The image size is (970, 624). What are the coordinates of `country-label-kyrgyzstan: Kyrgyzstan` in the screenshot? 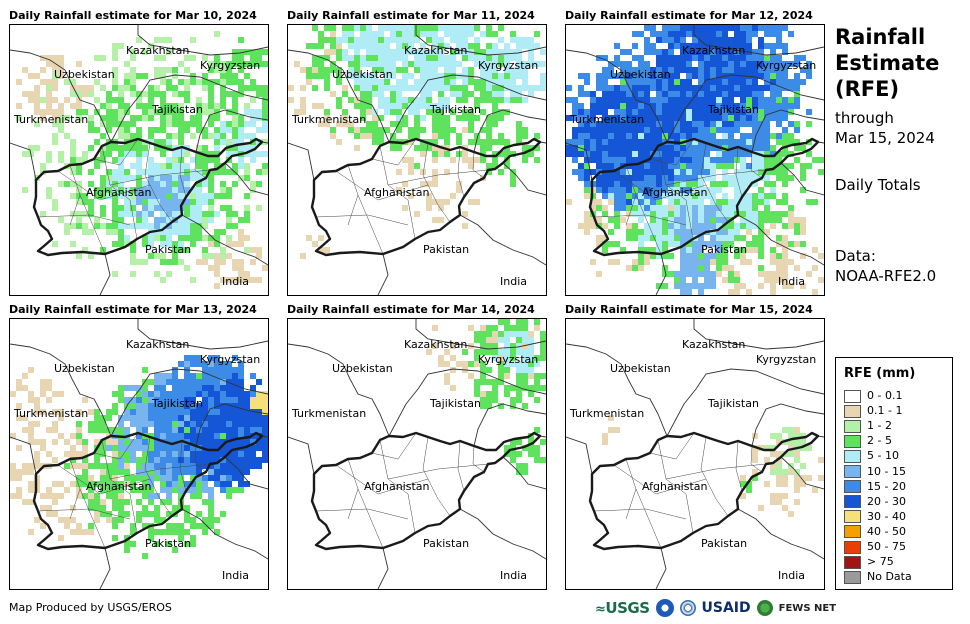 It's located at (508, 65).